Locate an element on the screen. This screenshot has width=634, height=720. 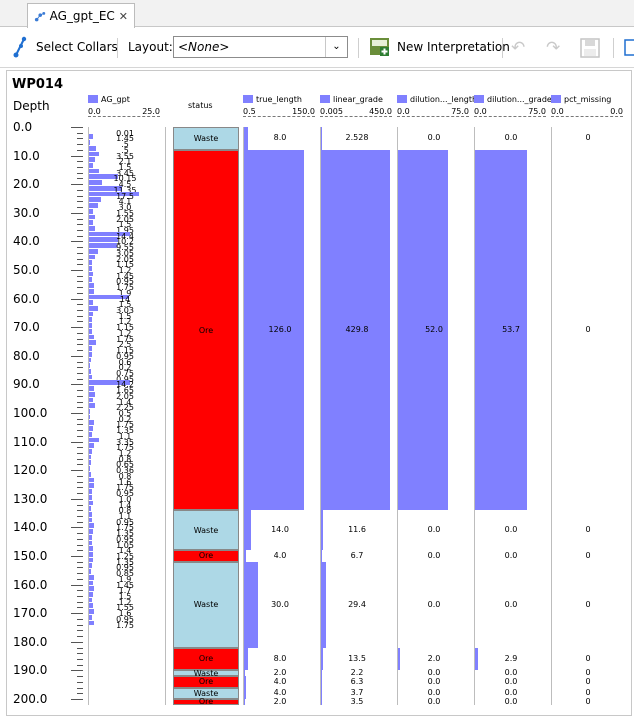
header-ag-gpt: AG_gpt 0.0 25.0 is located at coordinates (124, 106).